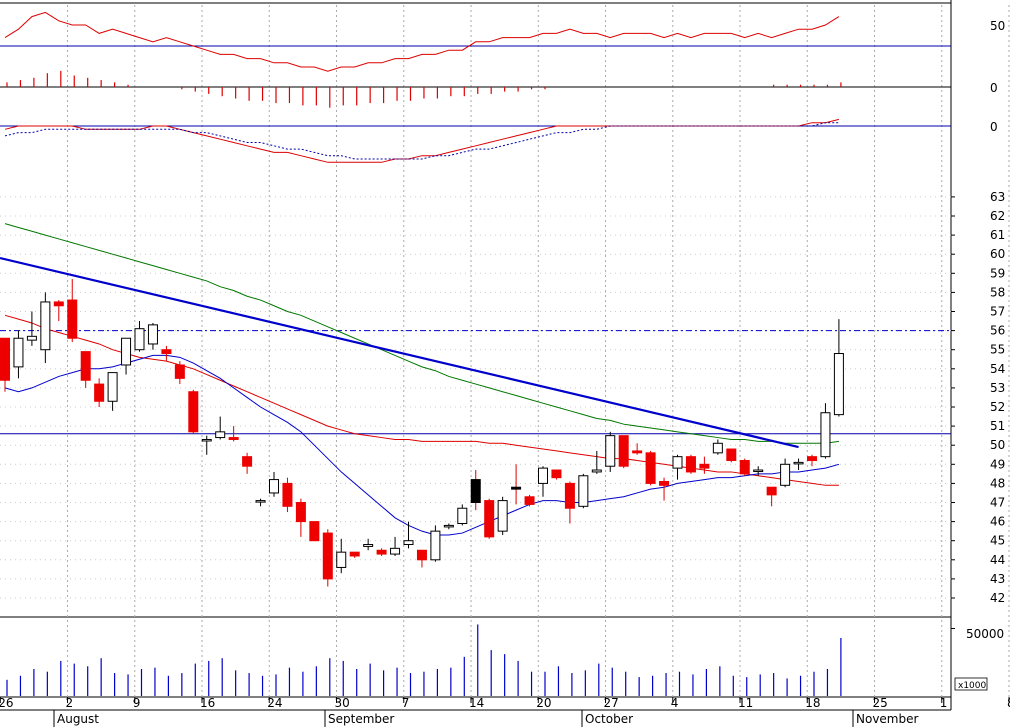 The height and width of the screenshot is (727, 1010). I want to click on price-tick-label: 50, so click(997, 445).